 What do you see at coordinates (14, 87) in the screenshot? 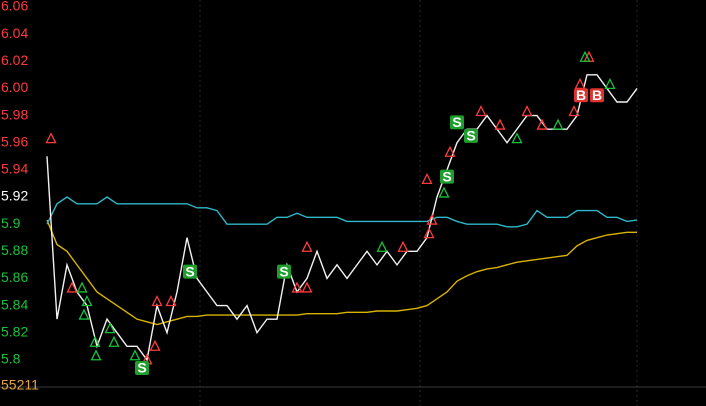
I see `y-tick-label: 6.00` at bounding box center [14, 87].